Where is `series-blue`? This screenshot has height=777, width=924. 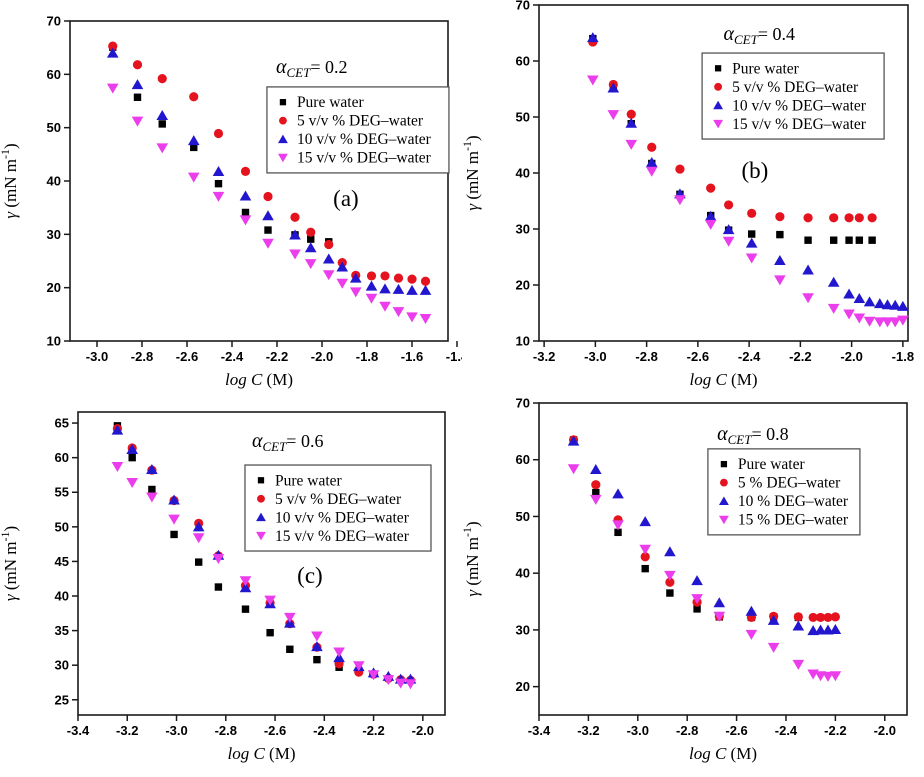 series-blue is located at coordinates (264, 554).